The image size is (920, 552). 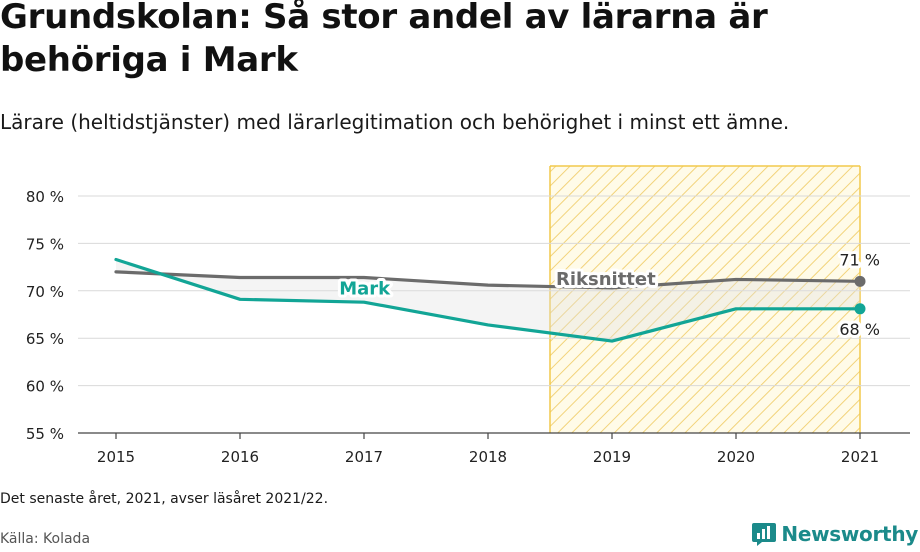 I want to click on brand-logo: Newsworthy, so click(x=834, y=534).